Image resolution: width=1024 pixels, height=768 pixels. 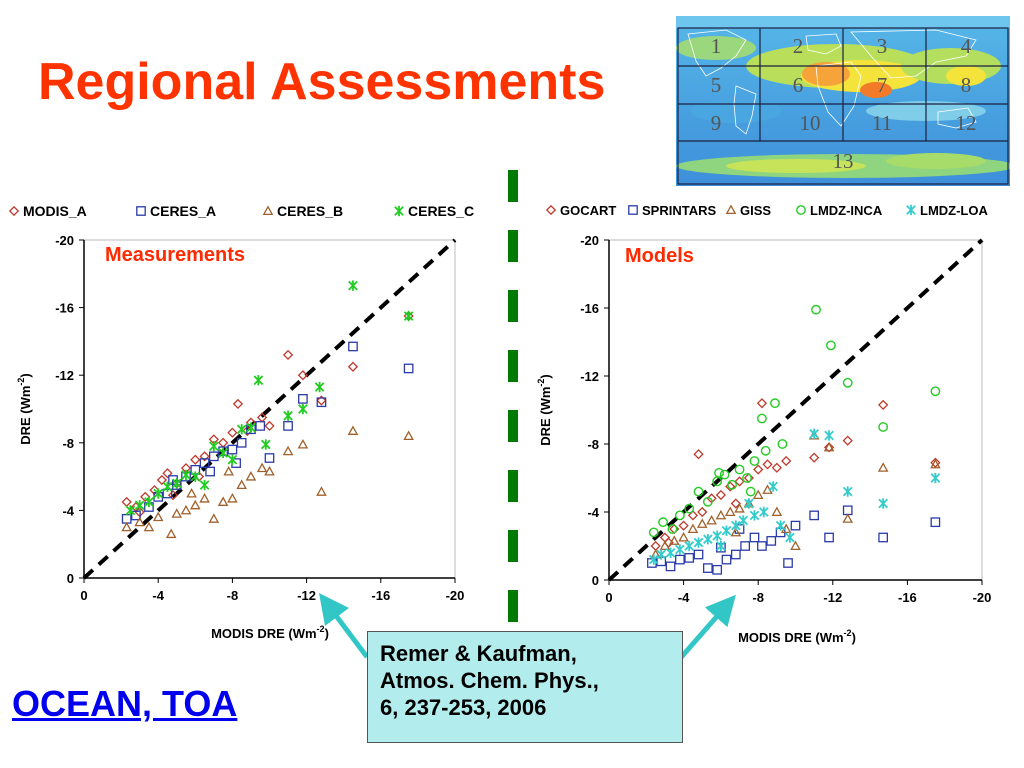 What do you see at coordinates (716, 85) in the screenshot?
I see `map-region-label: 5` at bounding box center [716, 85].